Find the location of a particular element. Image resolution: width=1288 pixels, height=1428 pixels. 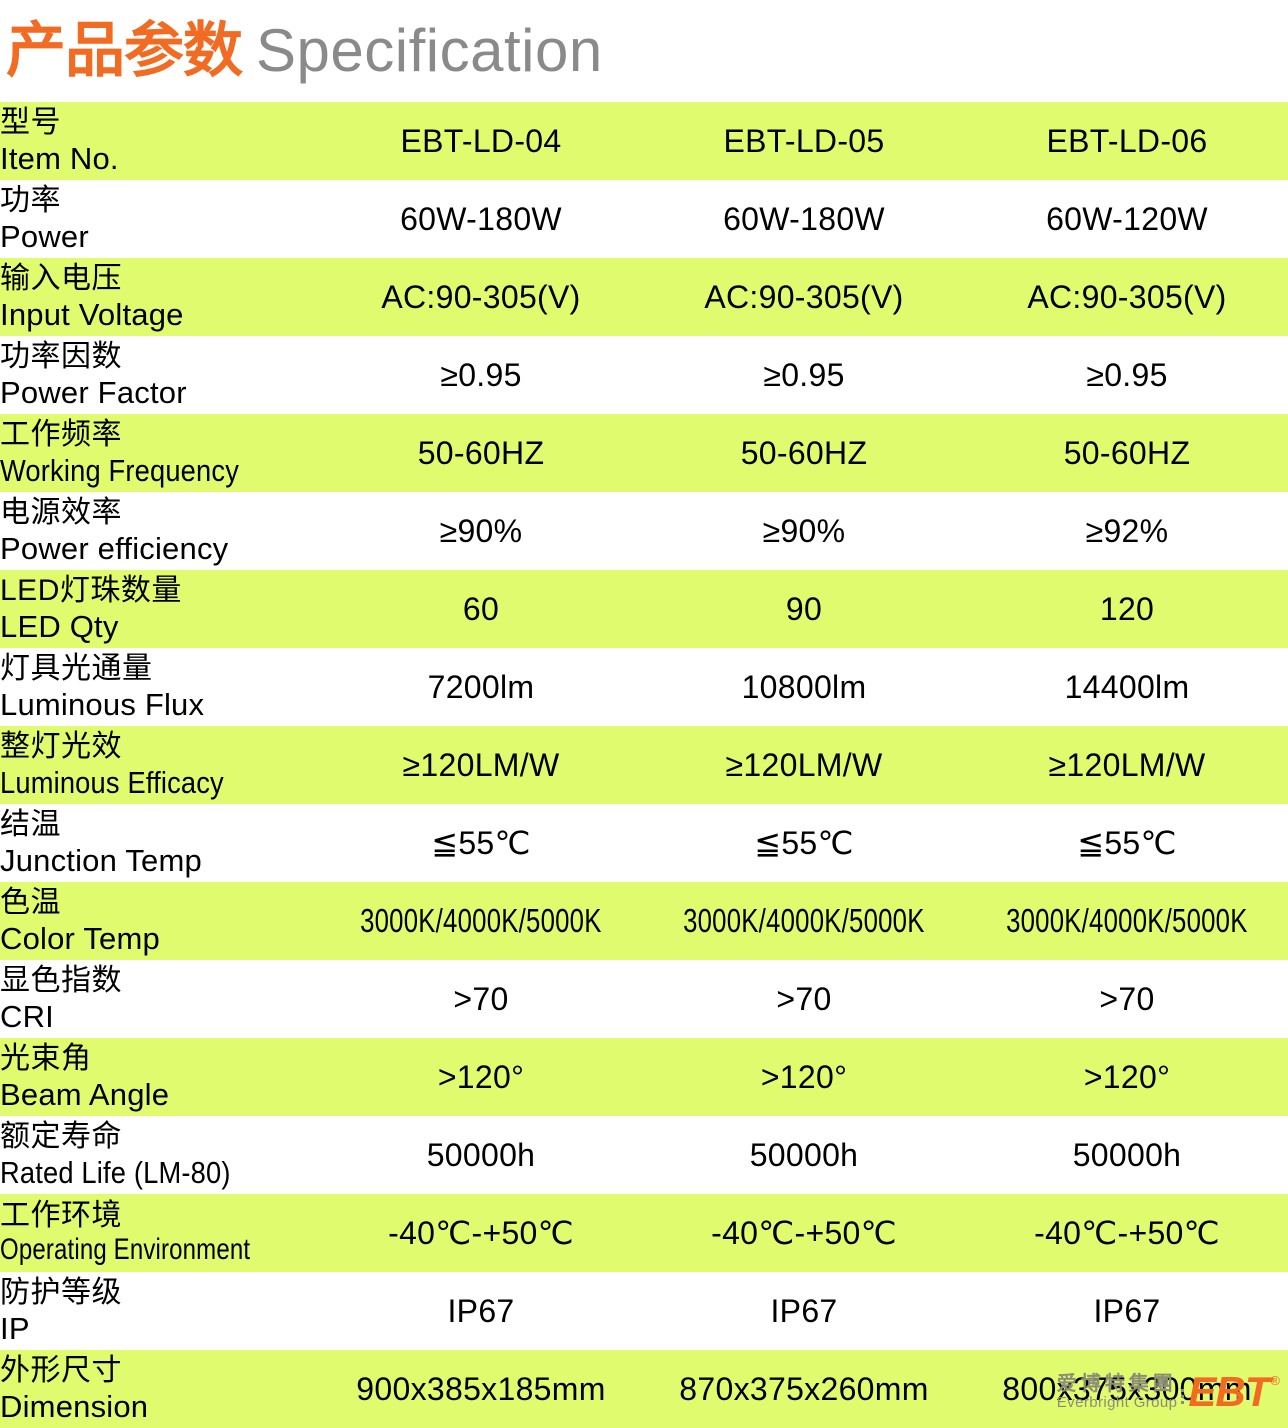

table-row: 光束角 Beam Angle >120° >120° >120° is located at coordinates (644, 1077).